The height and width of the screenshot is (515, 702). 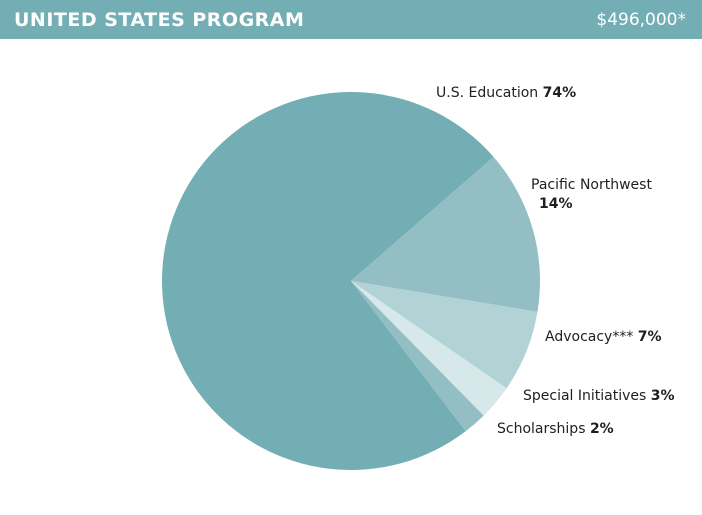 I want to click on pie-slice-pacific-northwest, so click(x=445, y=234).